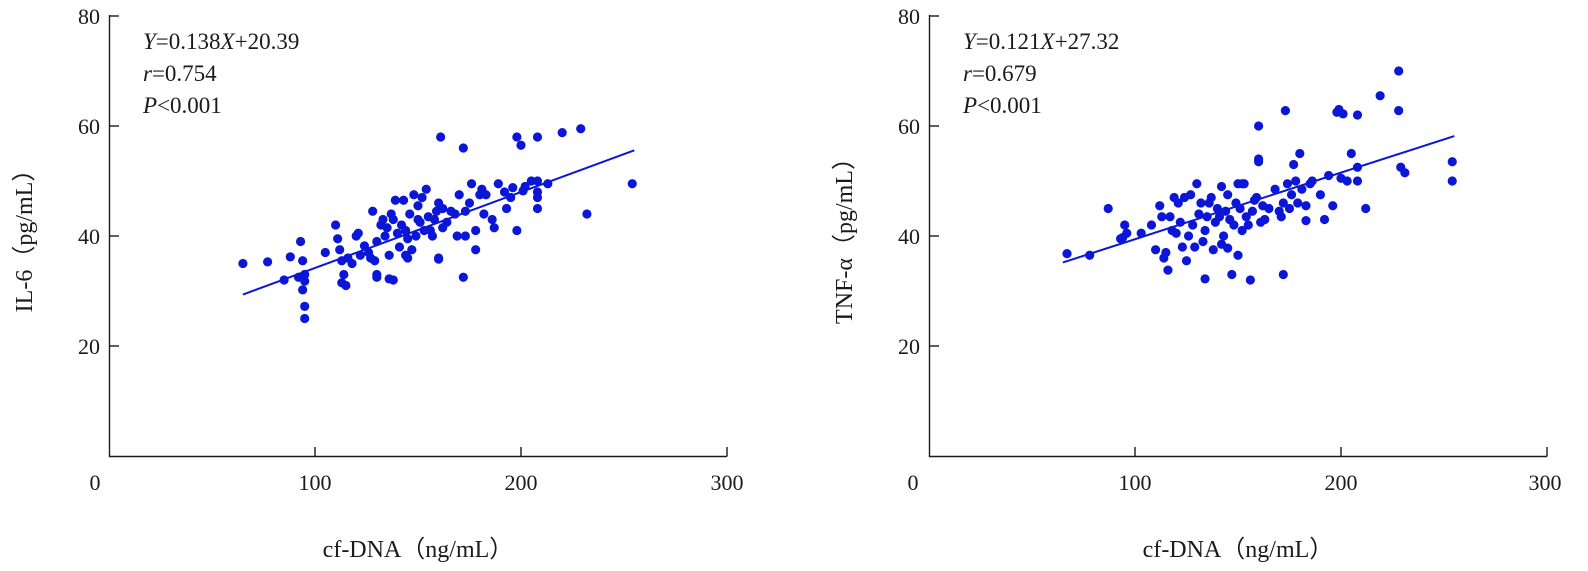 The image size is (1588, 571). I want to click on y-axis-title: IL-6（pg/mL）, so click(25, 235).